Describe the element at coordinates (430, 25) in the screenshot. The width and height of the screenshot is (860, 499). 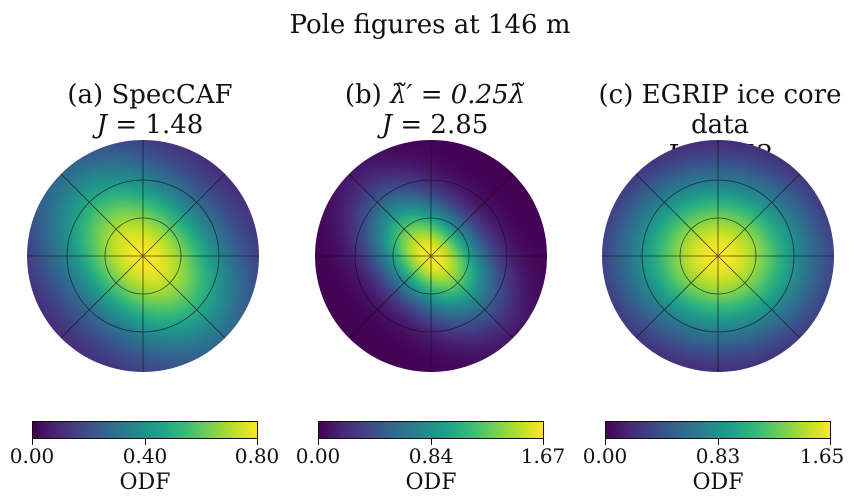
I see `figure-title: Pole figures at 146 m` at that location.